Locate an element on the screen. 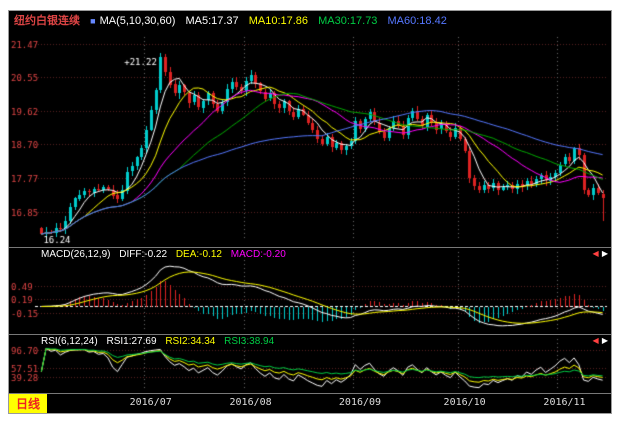 The height and width of the screenshot is (441, 630). rsi-indicator-label: RSI(6,12,24) is located at coordinates (69, 341).